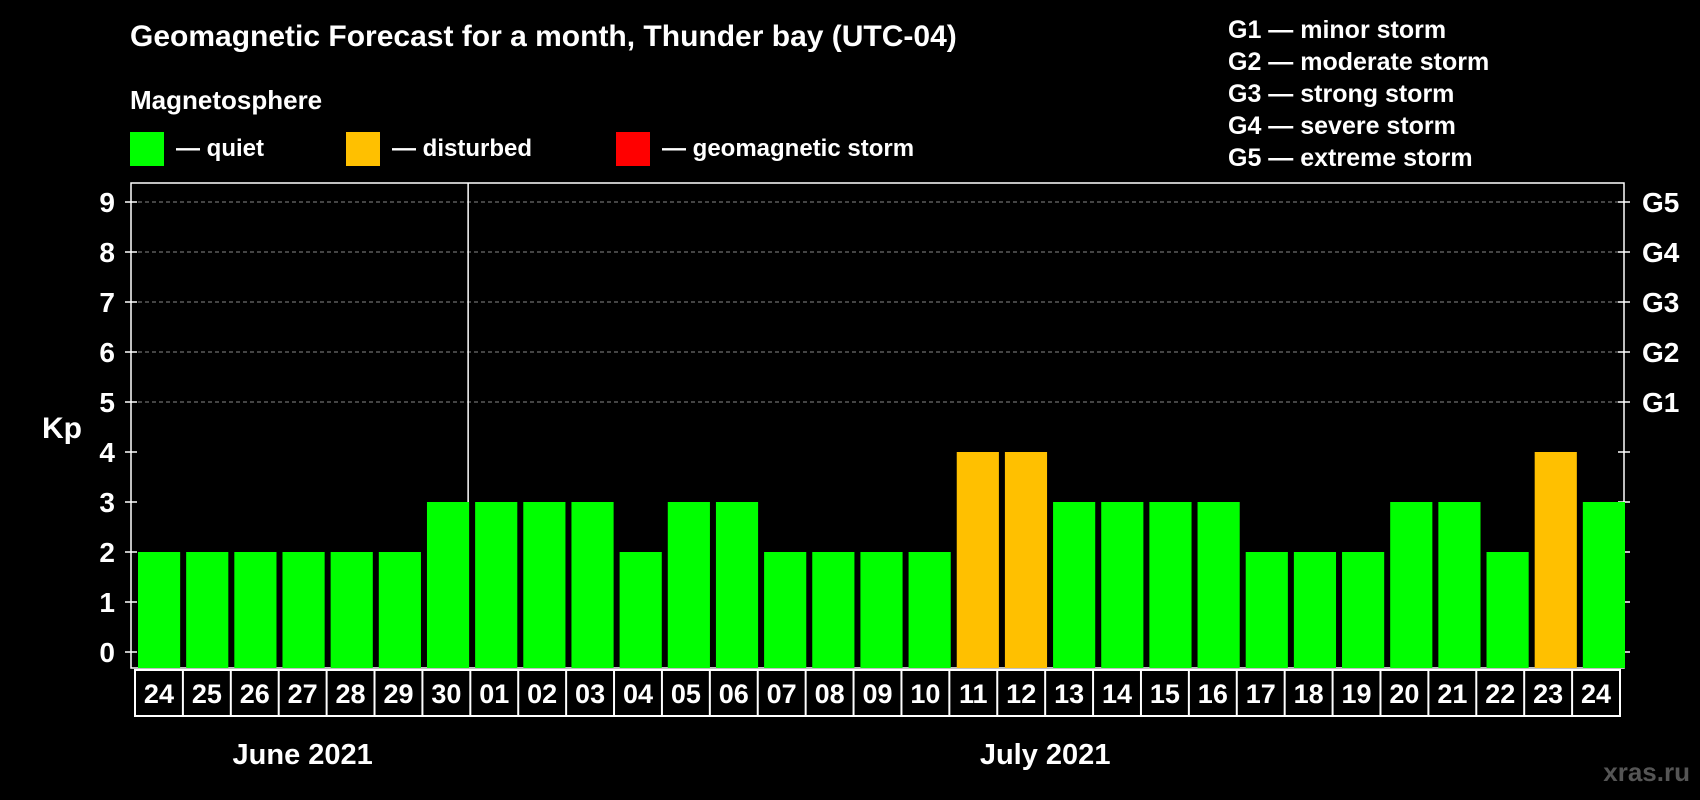 The image size is (1700, 800). I want to click on month-label-june: June 2021, so click(303, 755).